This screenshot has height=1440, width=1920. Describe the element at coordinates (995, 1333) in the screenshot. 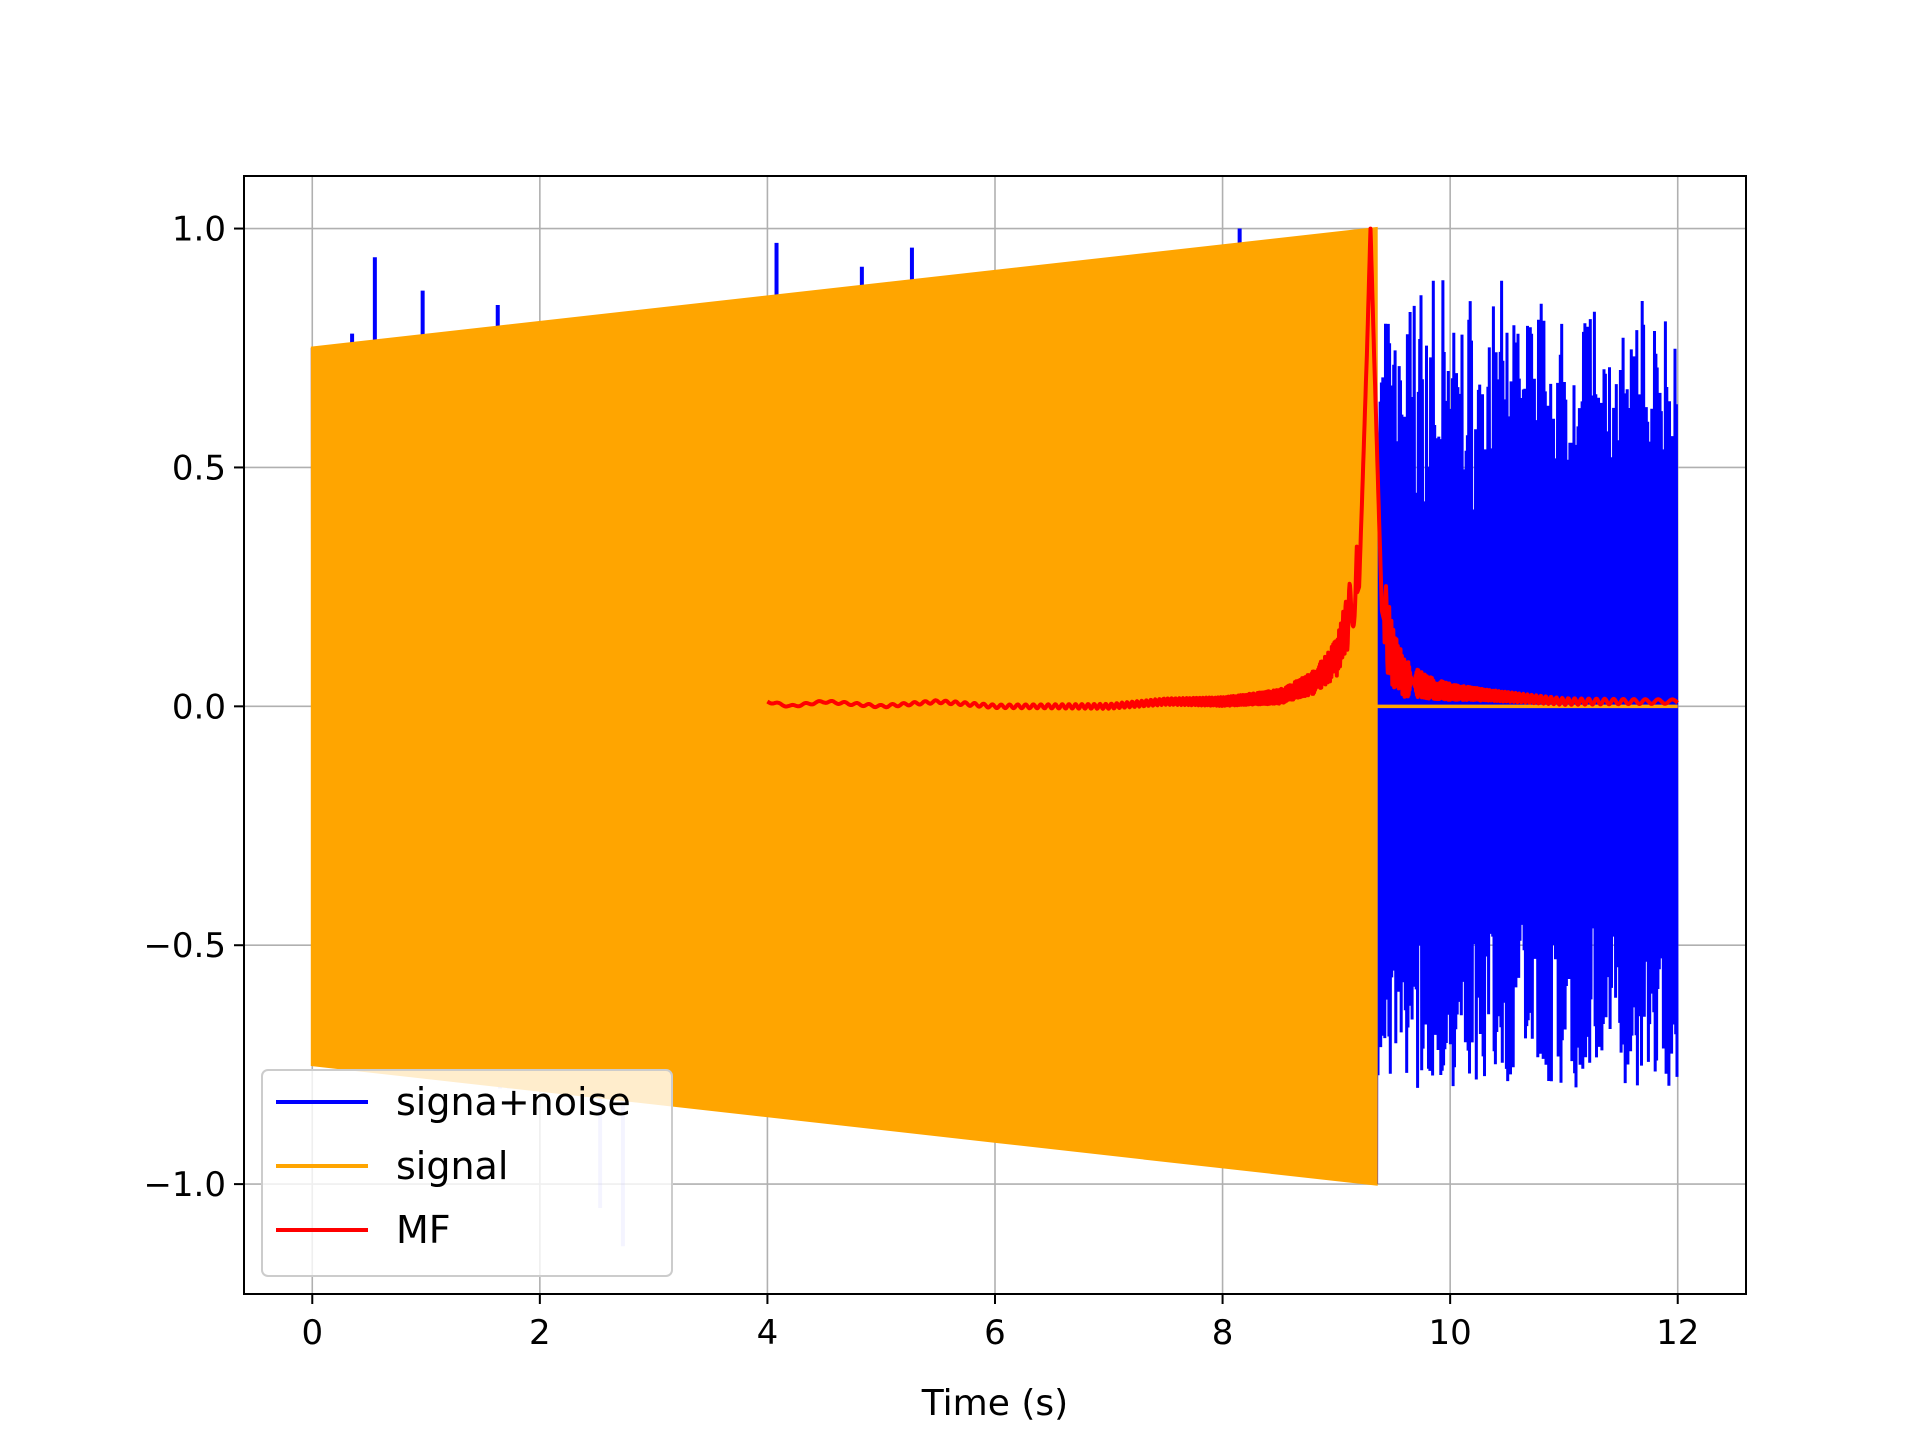

I see `x-tick-label: 6` at that location.